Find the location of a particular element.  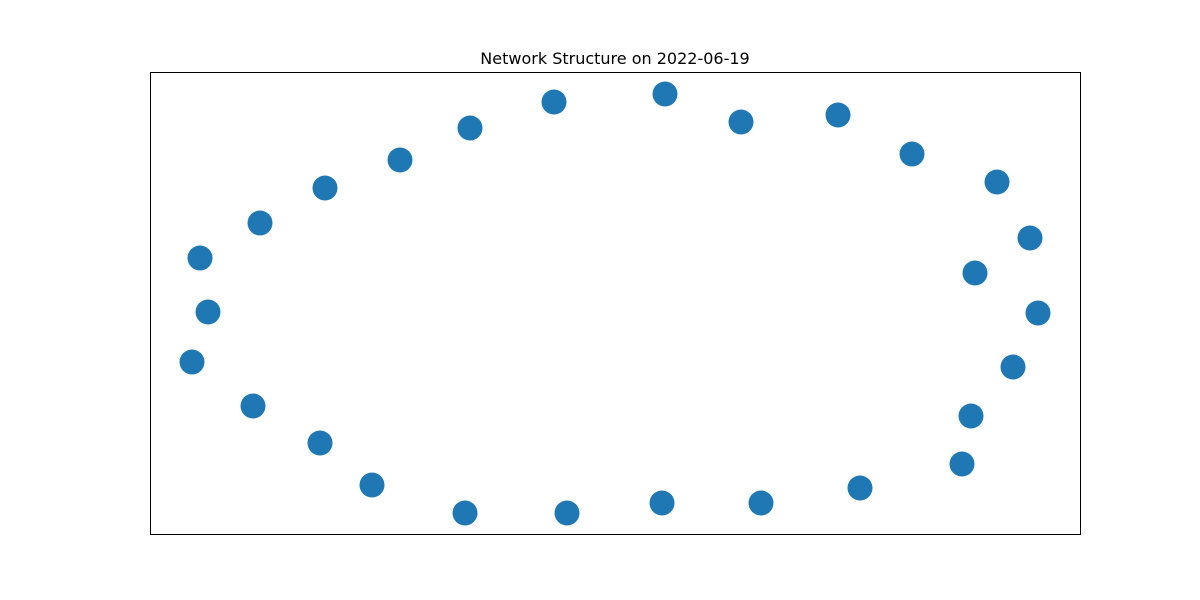

chart-title: Network Structure on 2022-06-19 is located at coordinates (614, 58).